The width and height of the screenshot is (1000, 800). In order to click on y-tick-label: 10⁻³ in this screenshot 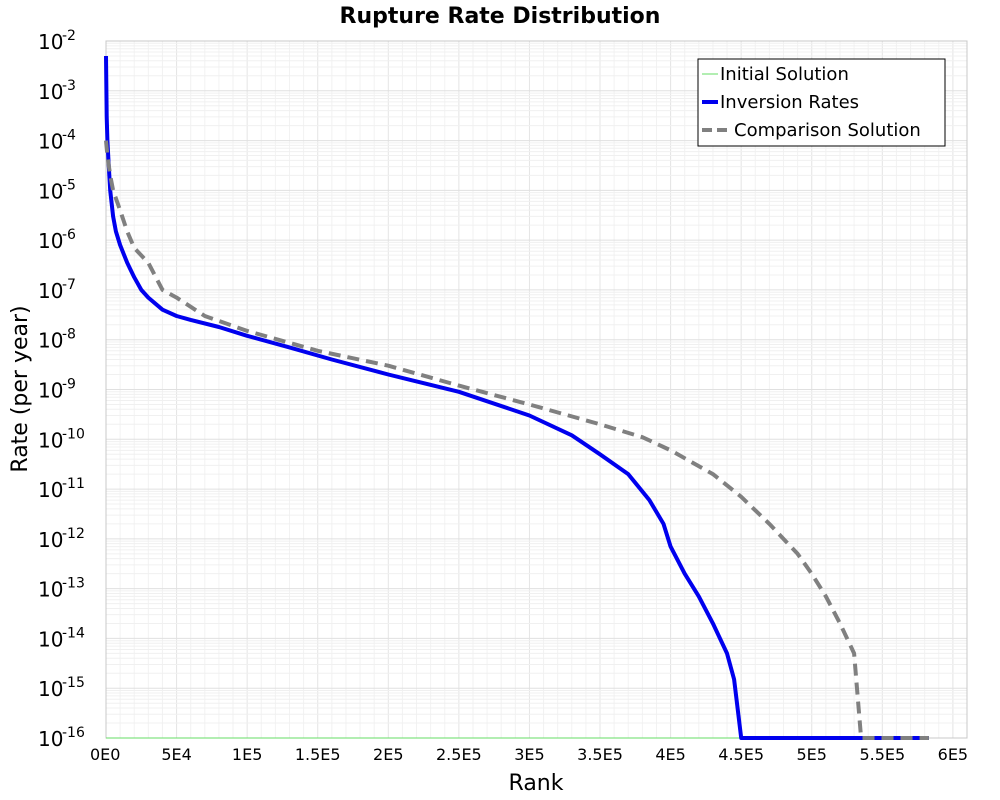, I will do `click(57, 91)`.